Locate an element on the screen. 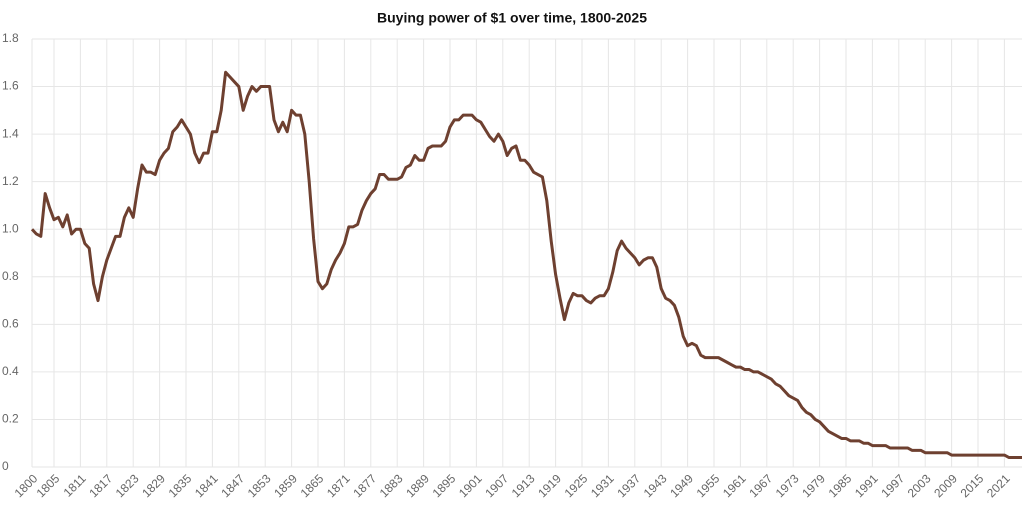 This screenshot has width=1024, height=512. x-tick-label: 1829 is located at coordinates (153, 485).